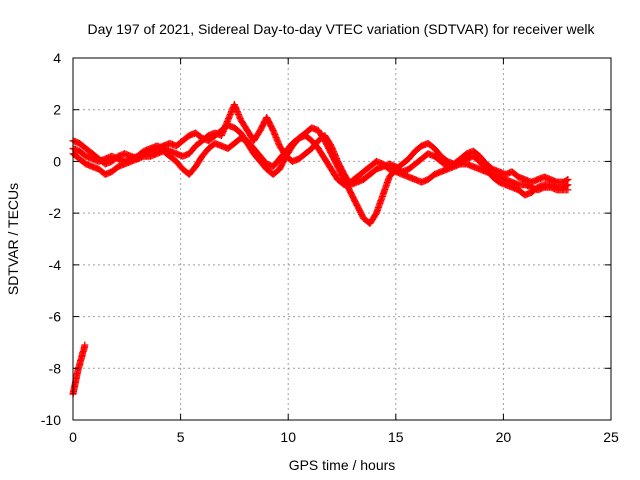  What do you see at coordinates (396, 437) in the screenshot?
I see `x-tick-label: 15` at bounding box center [396, 437].